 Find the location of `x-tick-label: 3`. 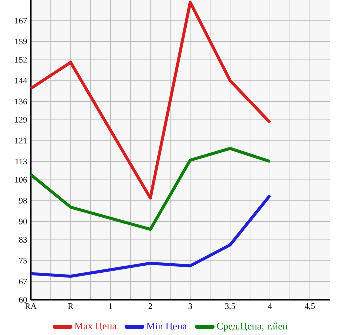

x-tick-label: 3 is located at coordinates (190, 307).